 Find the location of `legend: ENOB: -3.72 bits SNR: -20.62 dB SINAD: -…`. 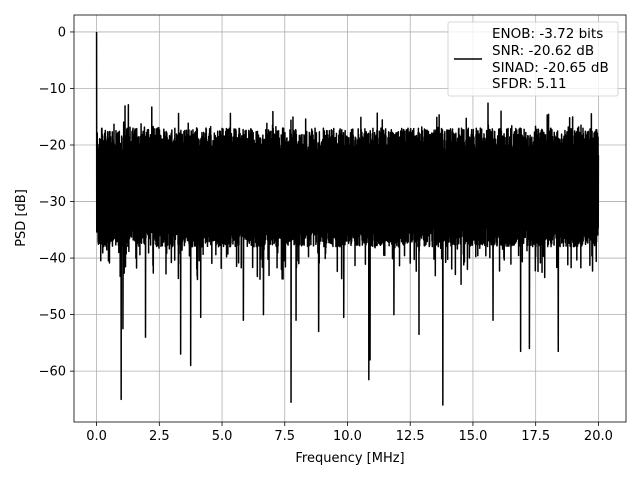

legend: ENOB: -3.72 bits SNR: -20.62 dB SINAD: -… is located at coordinates (533, 59).